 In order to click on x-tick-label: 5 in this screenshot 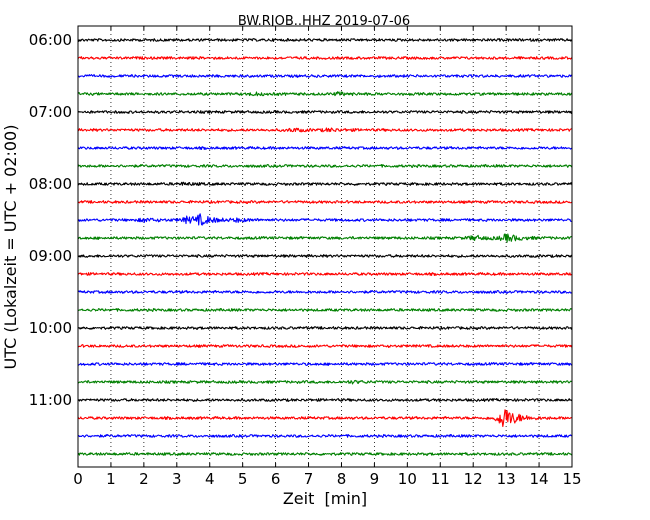, I will do `click(243, 479)`.